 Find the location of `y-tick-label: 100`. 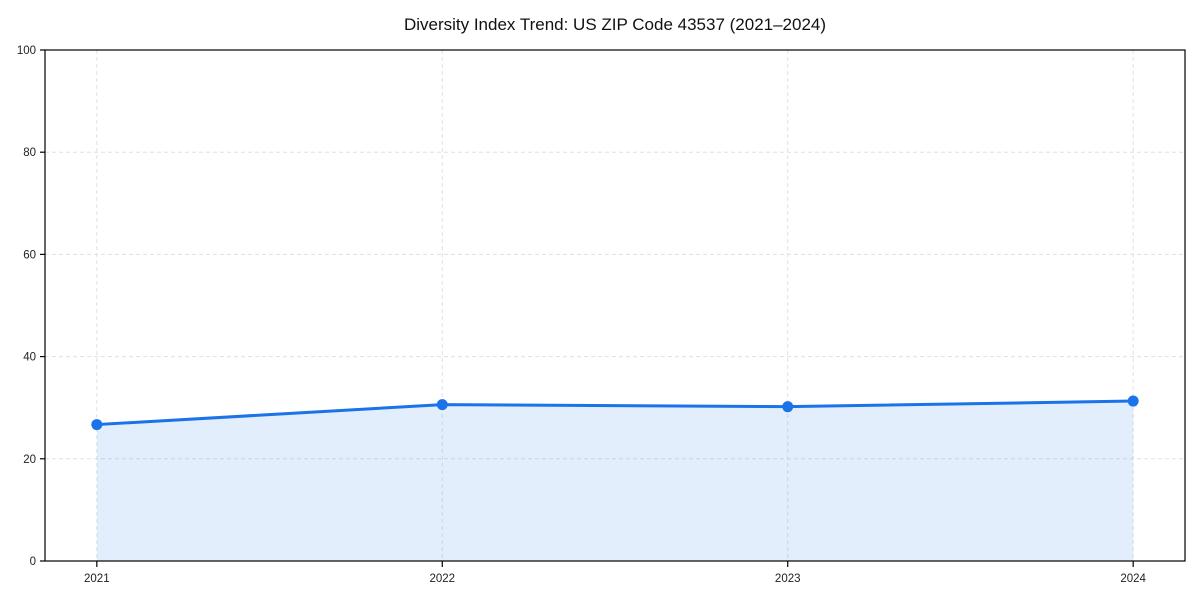

y-tick-label: 100 is located at coordinates (26, 51).